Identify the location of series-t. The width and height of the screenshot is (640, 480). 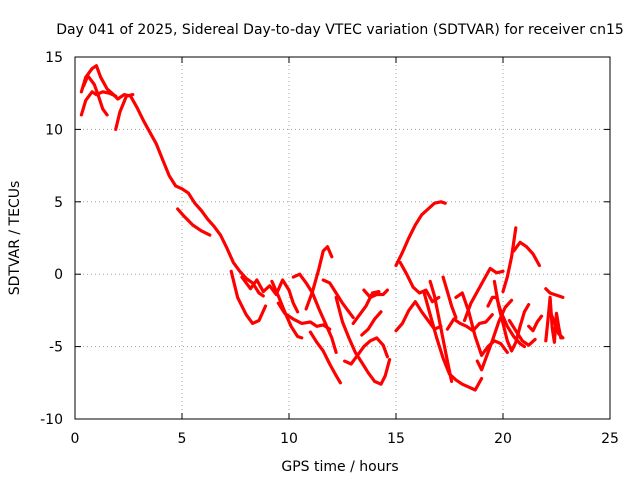
(419, 282).